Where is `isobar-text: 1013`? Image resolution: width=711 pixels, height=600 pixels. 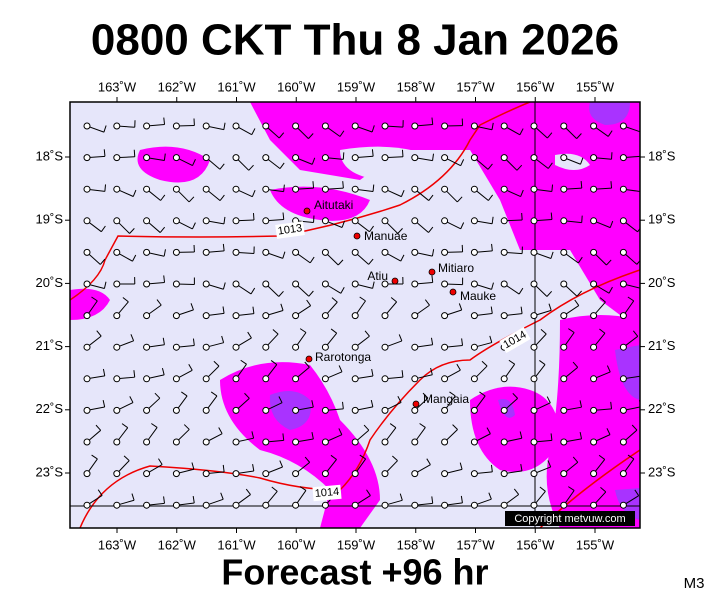 isobar-text: 1013 is located at coordinates (290, 229).